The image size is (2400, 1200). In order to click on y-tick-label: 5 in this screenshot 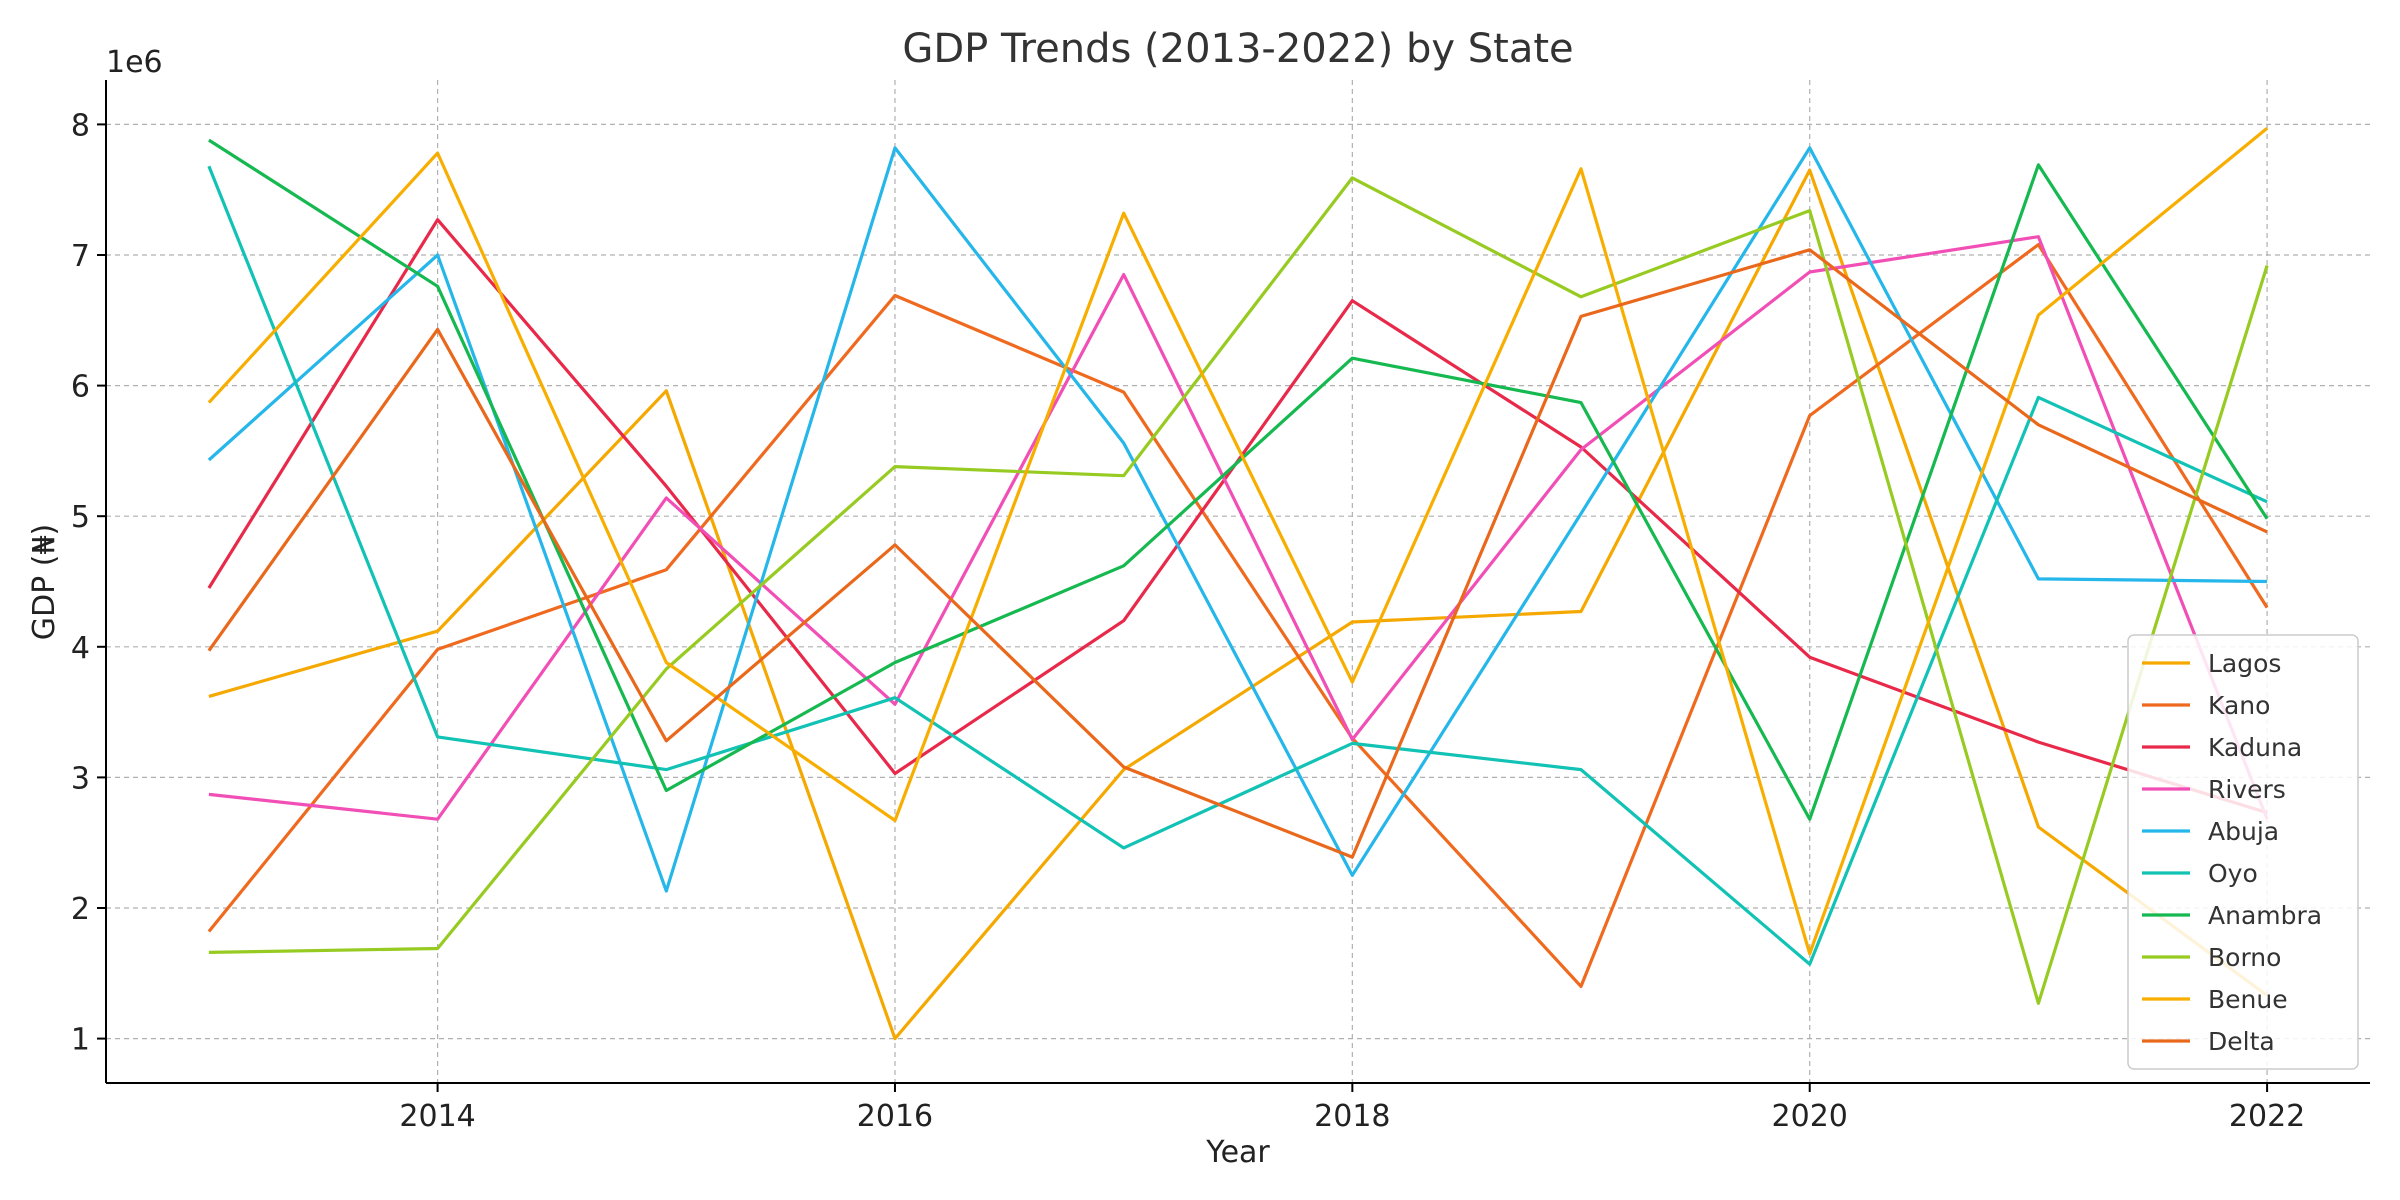, I will do `click(80, 517)`.